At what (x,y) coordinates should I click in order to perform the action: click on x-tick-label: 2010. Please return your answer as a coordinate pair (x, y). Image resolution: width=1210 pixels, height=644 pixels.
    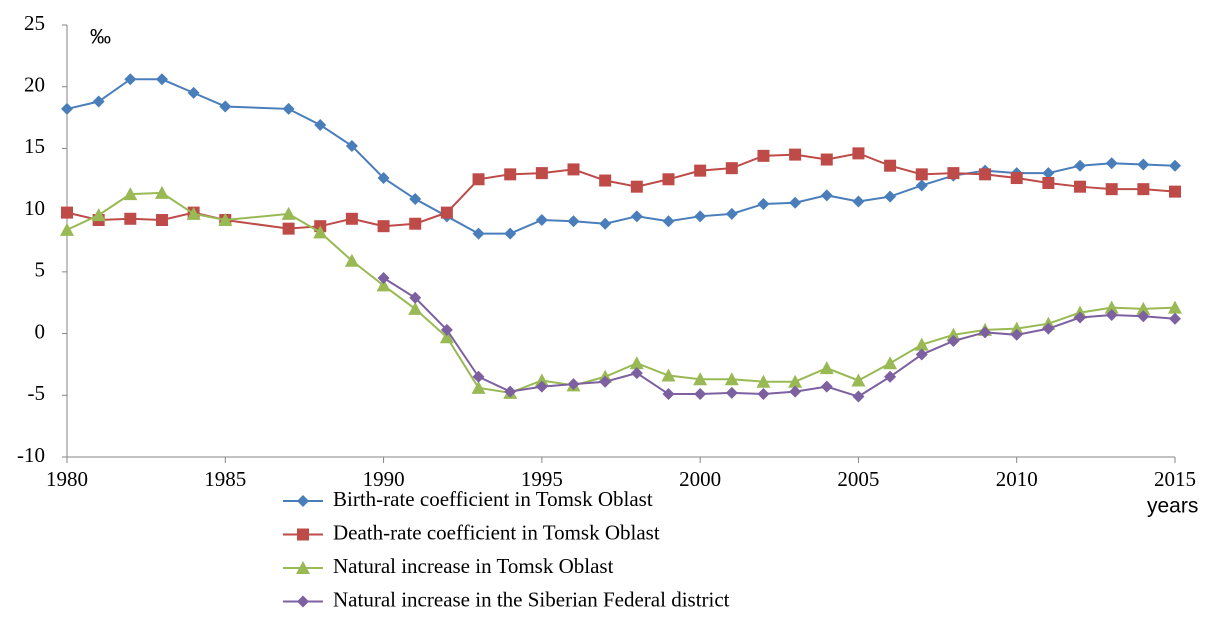
    Looking at the image, I should click on (1017, 479).